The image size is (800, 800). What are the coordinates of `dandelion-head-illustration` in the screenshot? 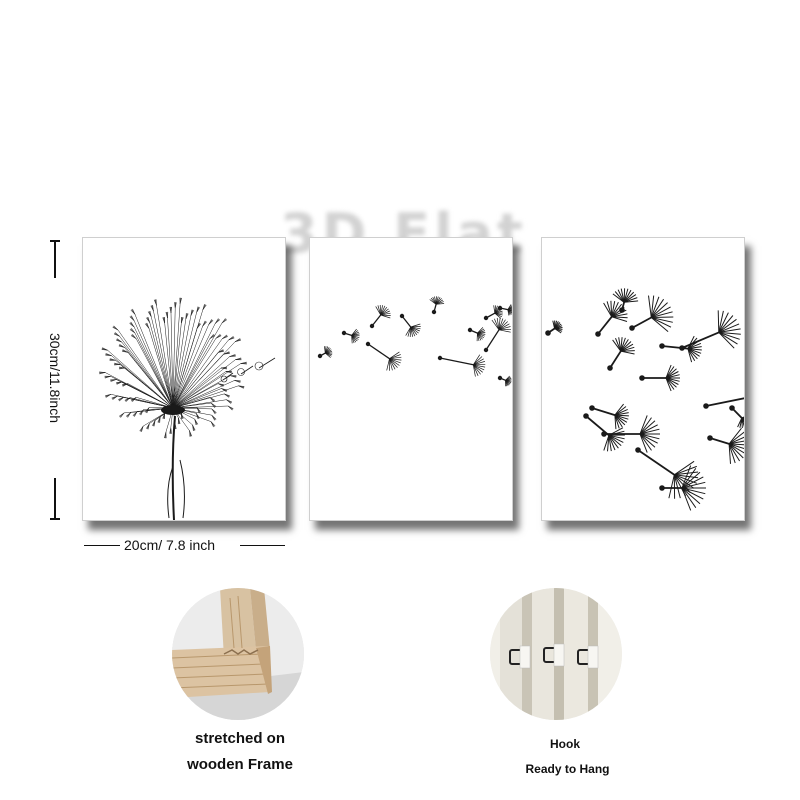 It's located at (187, 408).